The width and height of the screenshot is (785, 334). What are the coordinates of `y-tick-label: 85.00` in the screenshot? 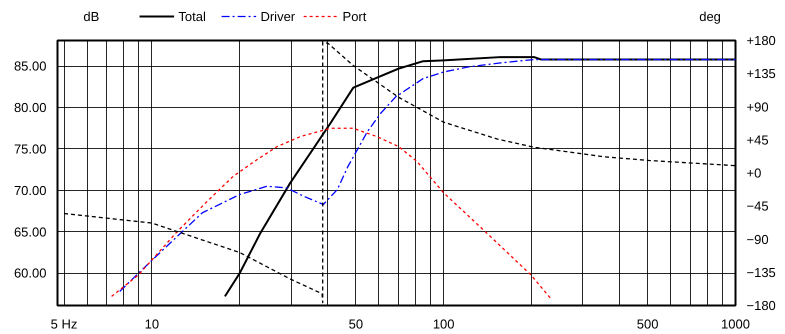 It's located at (30, 66).